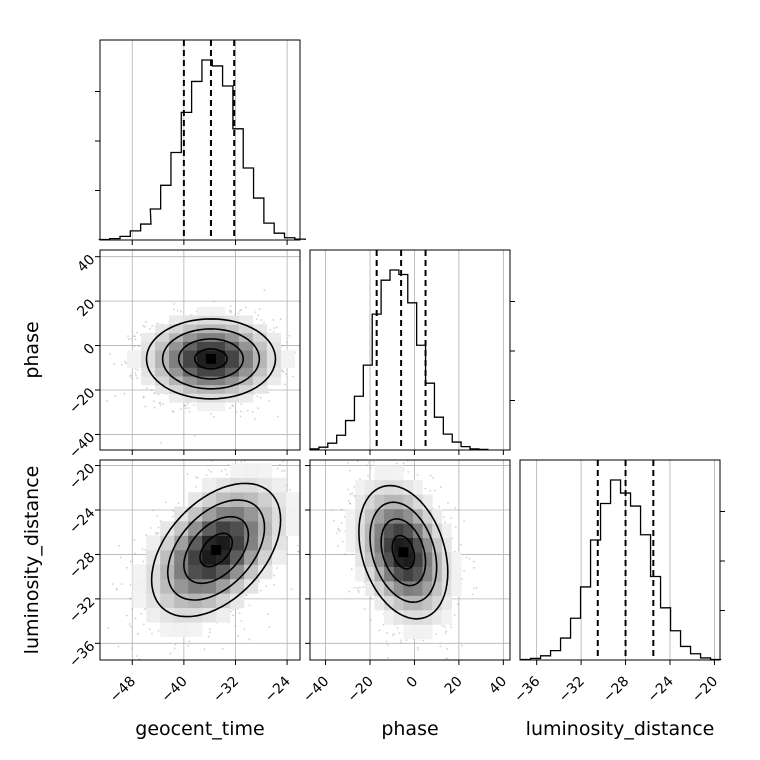  Describe the element at coordinates (620, 560) in the screenshot. I see `panel-frame` at that location.